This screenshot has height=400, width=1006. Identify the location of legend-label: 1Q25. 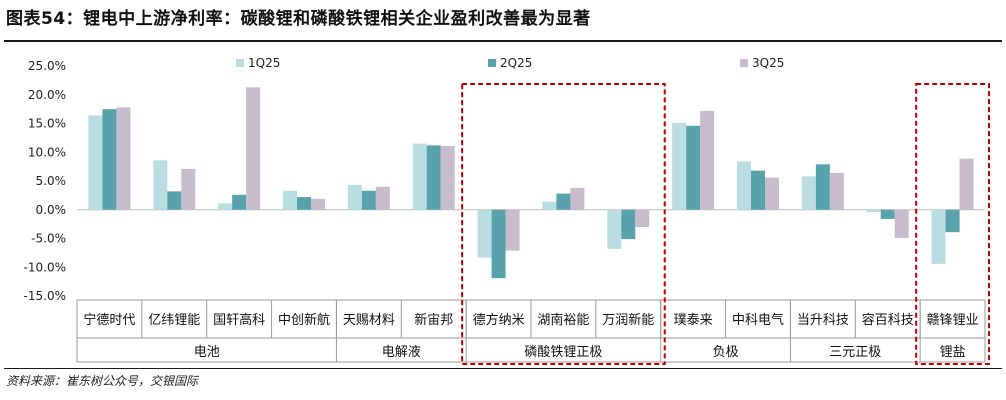
(264, 63).